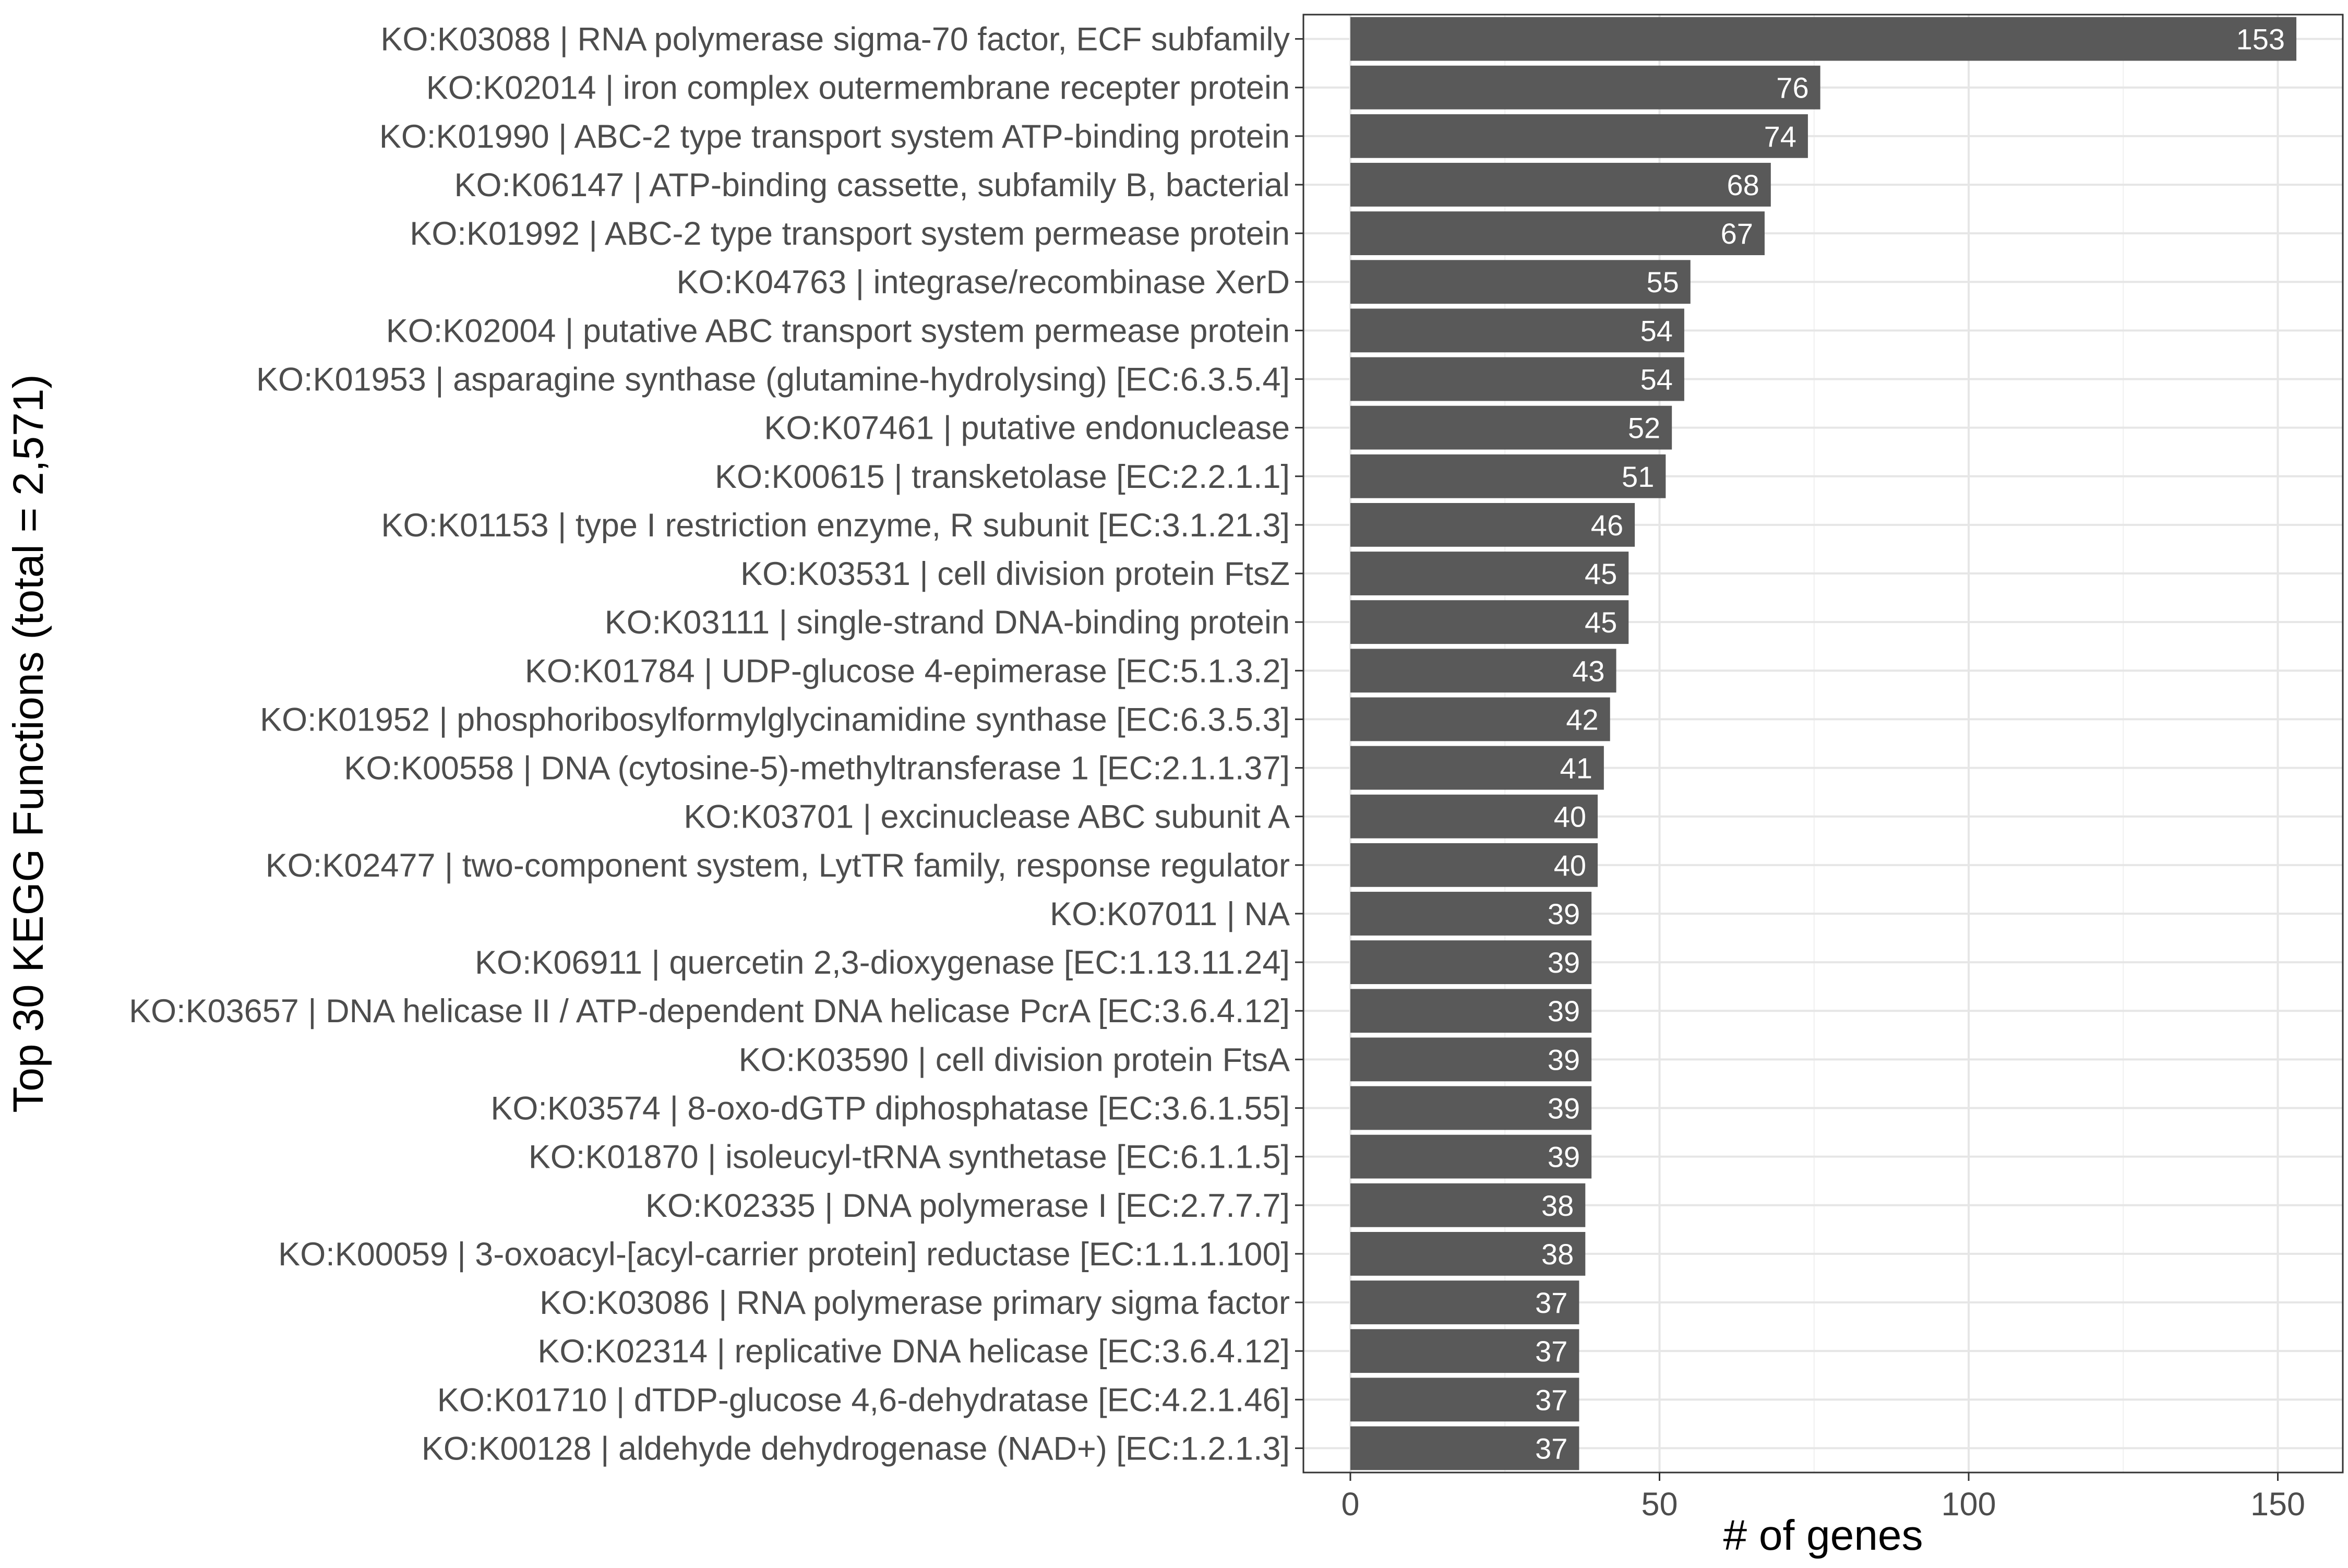 The width and height of the screenshot is (2348, 1568). Describe the element at coordinates (1588, 670) in the screenshot. I see `bar-value-label: 43` at that location.